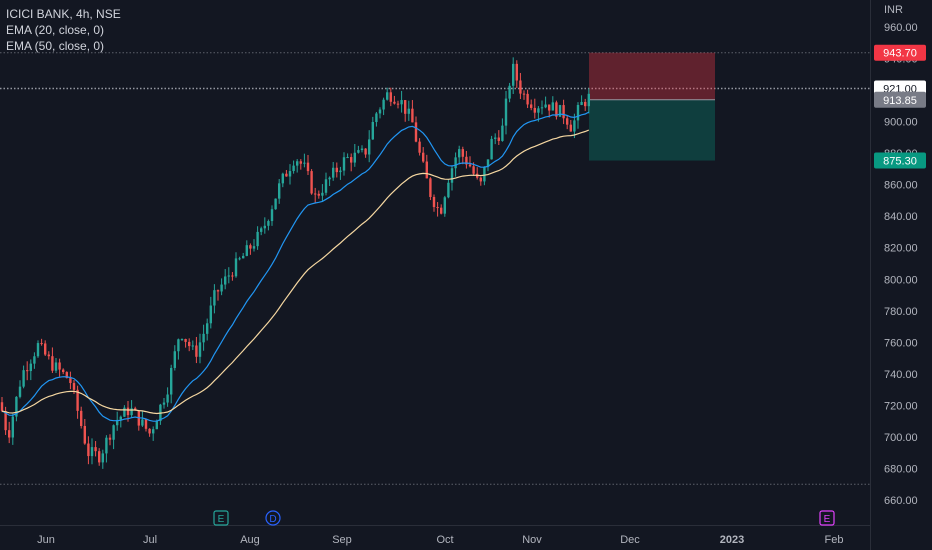 The image size is (932, 550). I want to click on y-tick-label: 660.00, so click(901, 501).